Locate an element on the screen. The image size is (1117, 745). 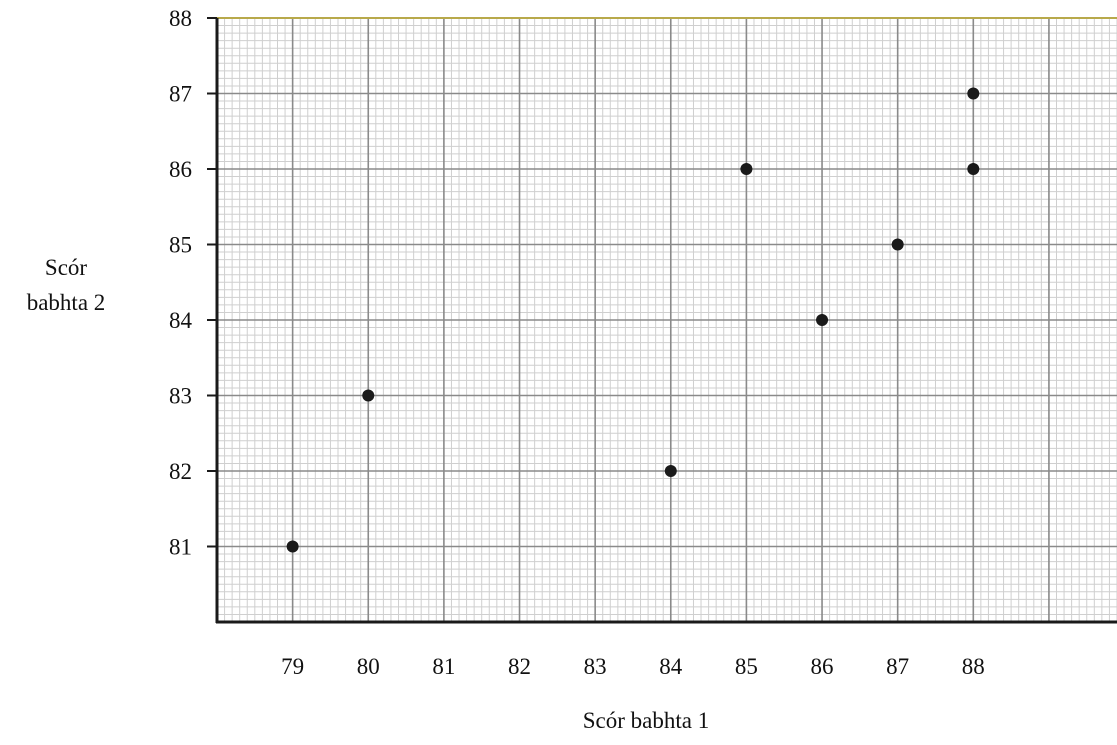
y-tick-label: 86 is located at coordinates (180, 169).